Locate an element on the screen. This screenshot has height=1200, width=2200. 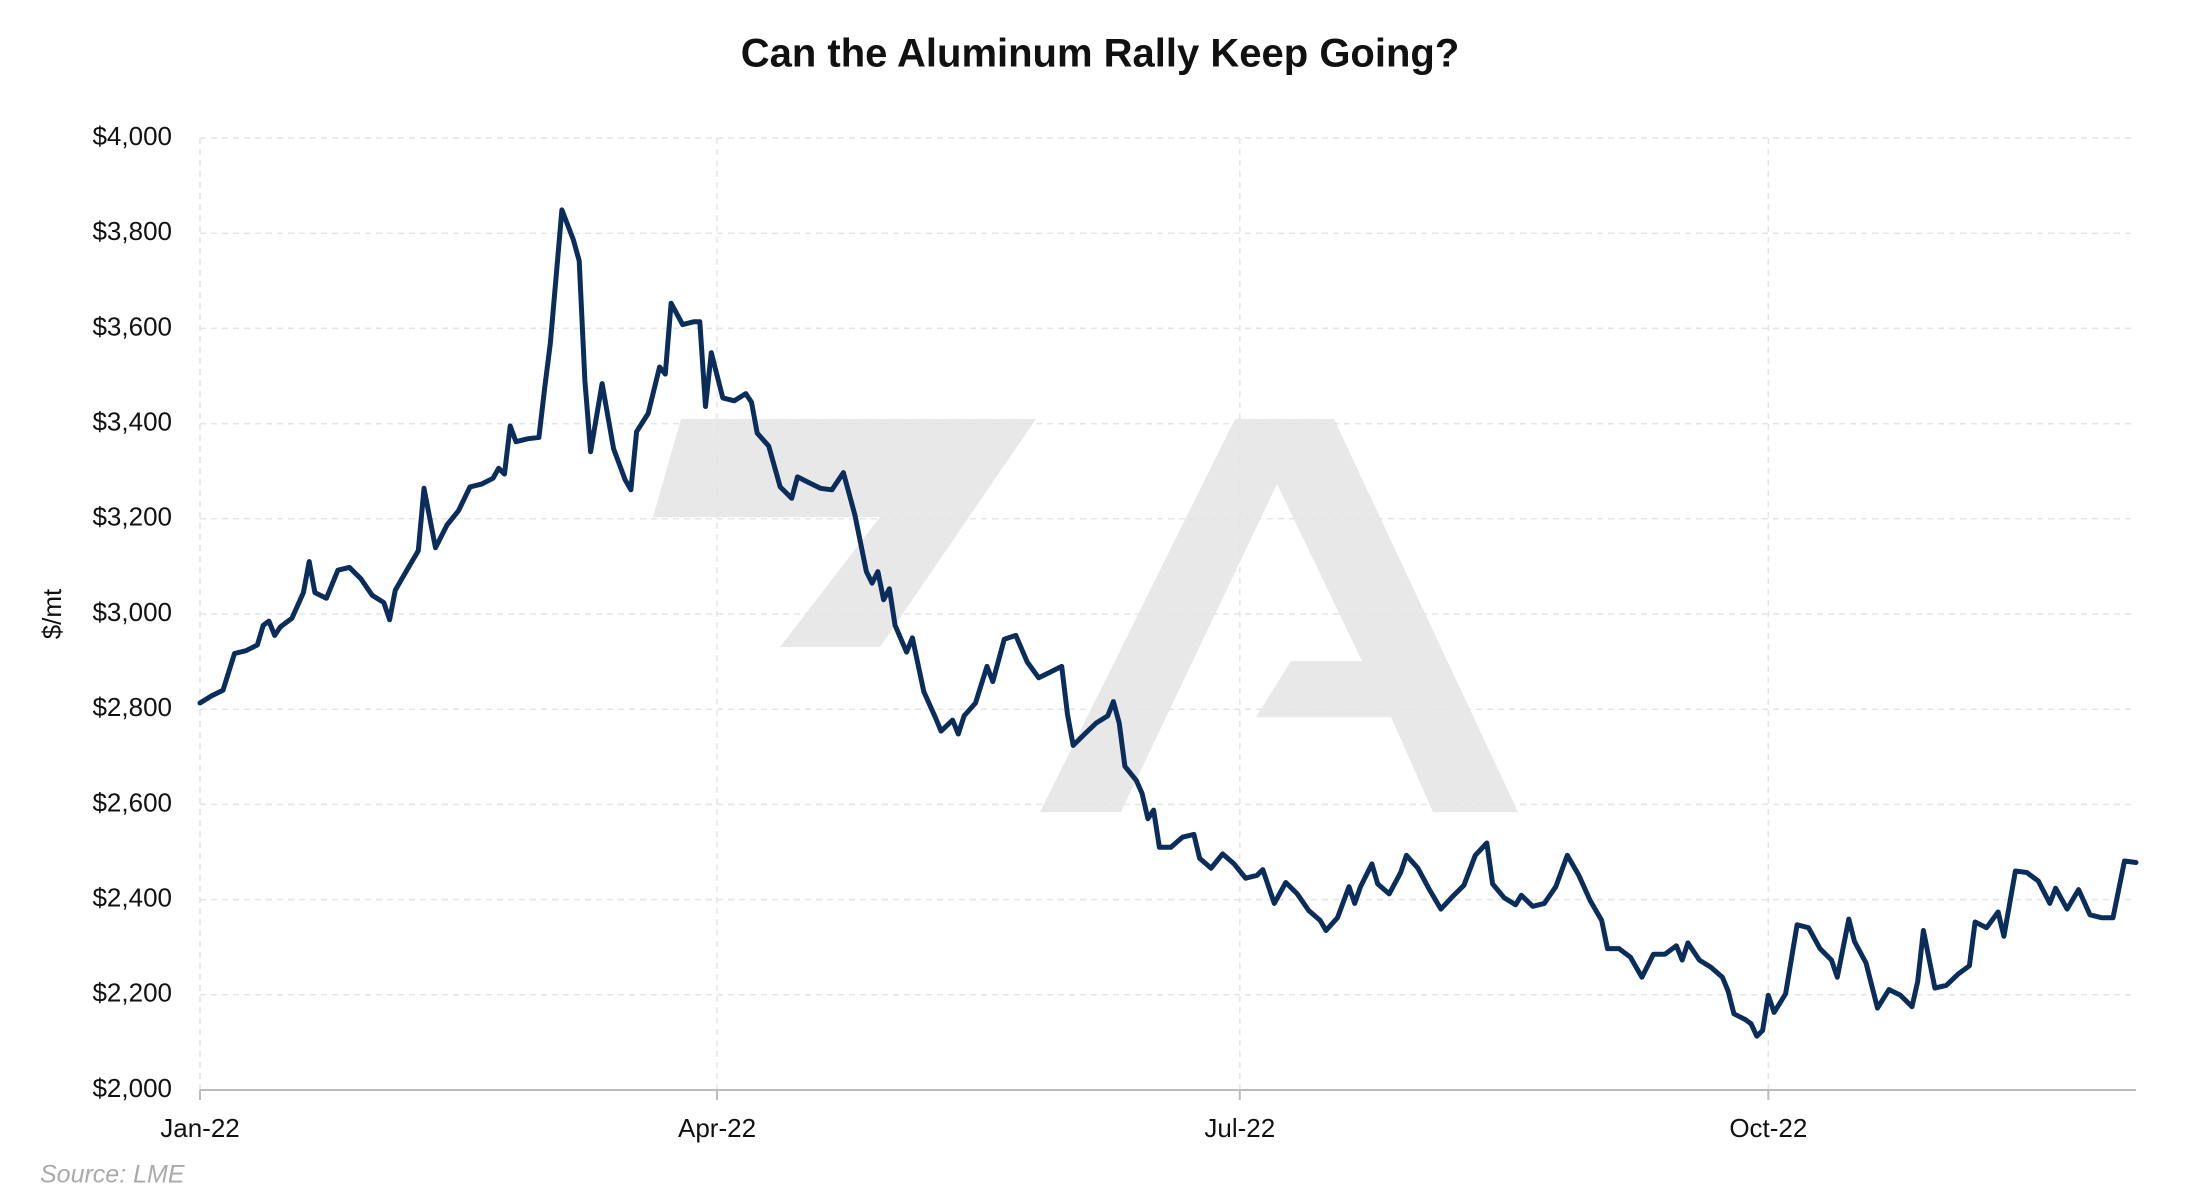
y-axis-label: $/mt is located at coordinates (52, 613).